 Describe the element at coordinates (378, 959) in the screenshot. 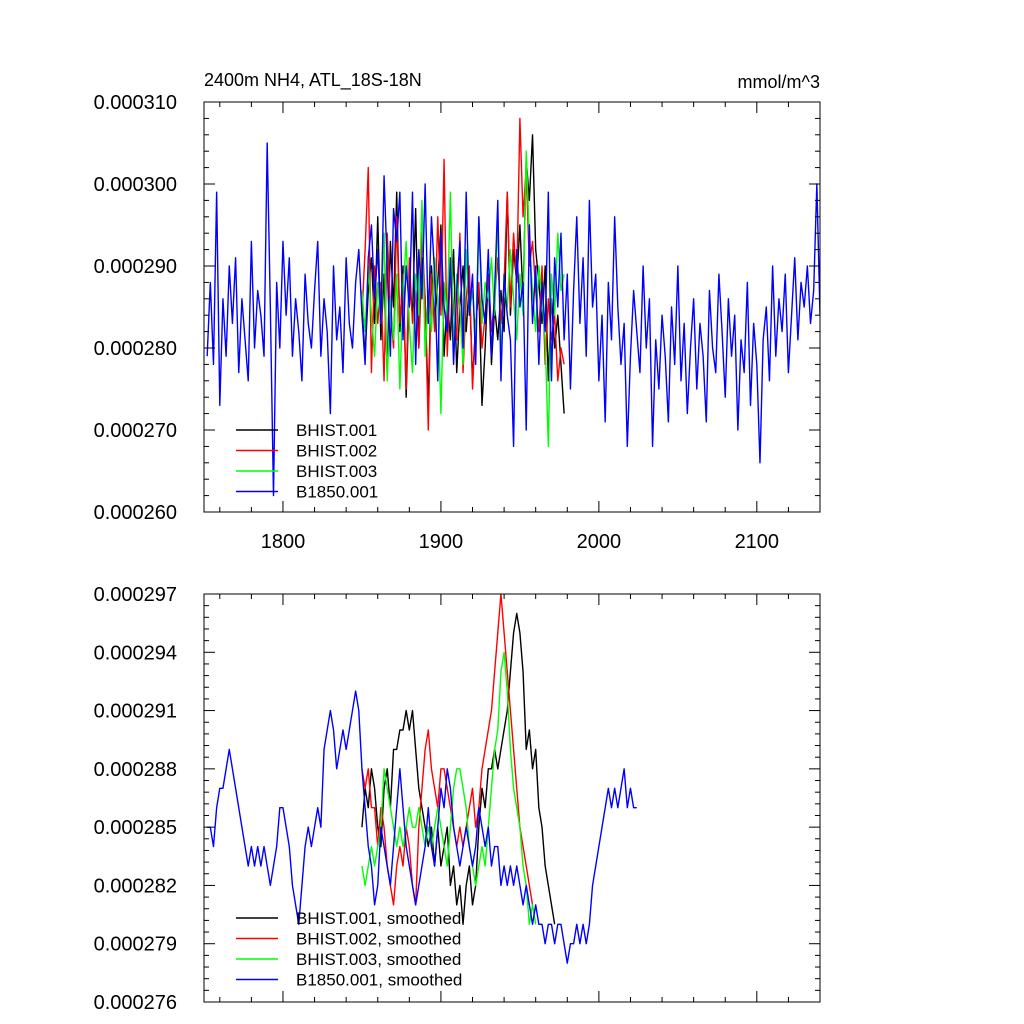

I see `legend-label-3: BHIST.003, smoothed` at that location.